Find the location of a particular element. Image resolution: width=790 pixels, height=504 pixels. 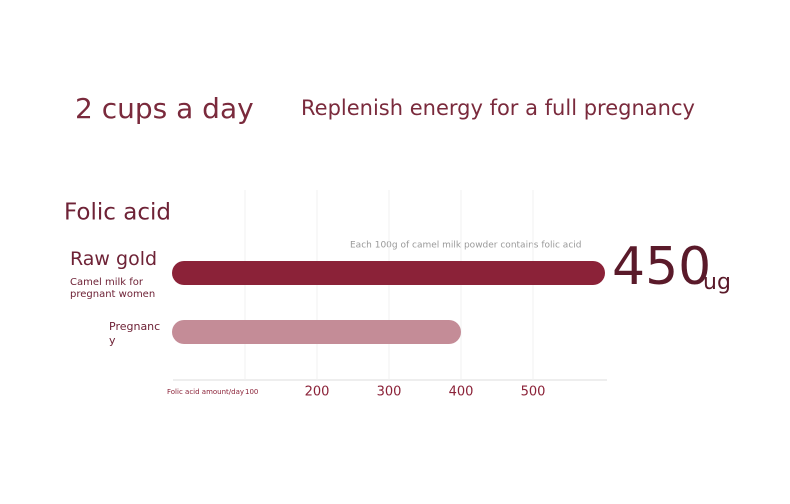

headline: 2 cups a day is located at coordinates (164, 108).